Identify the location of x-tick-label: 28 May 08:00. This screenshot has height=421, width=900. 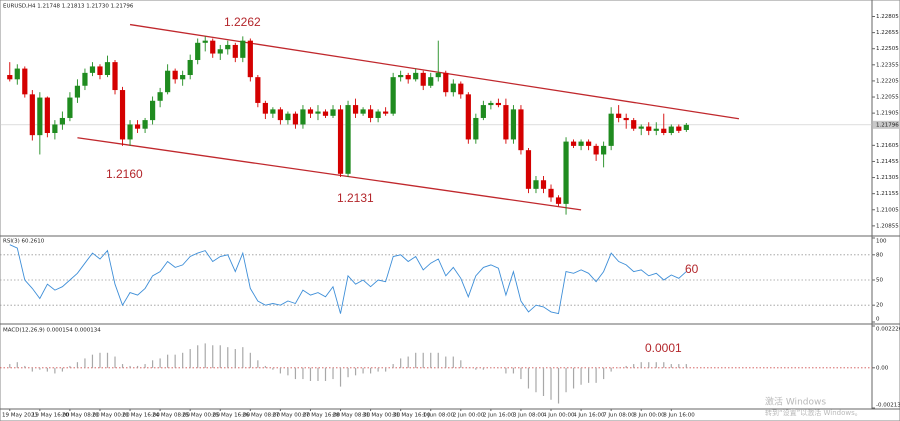
(352, 416).